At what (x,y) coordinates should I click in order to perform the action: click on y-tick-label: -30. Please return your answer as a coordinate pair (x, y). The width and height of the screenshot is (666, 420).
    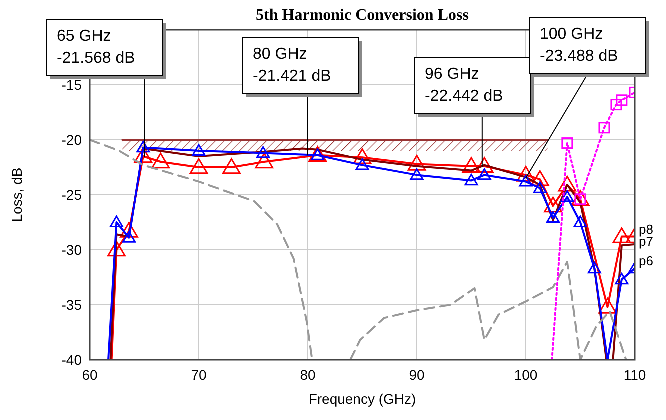
    Looking at the image, I should click on (72, 250).